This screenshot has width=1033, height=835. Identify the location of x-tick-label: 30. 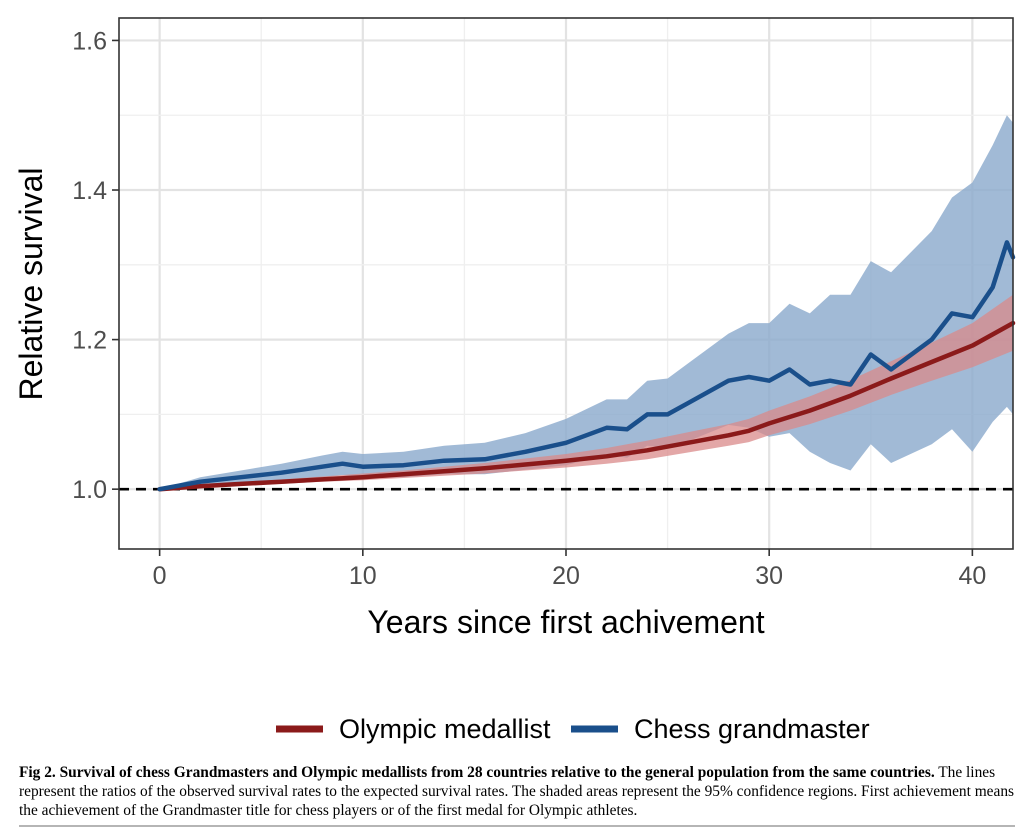
(769, 576).